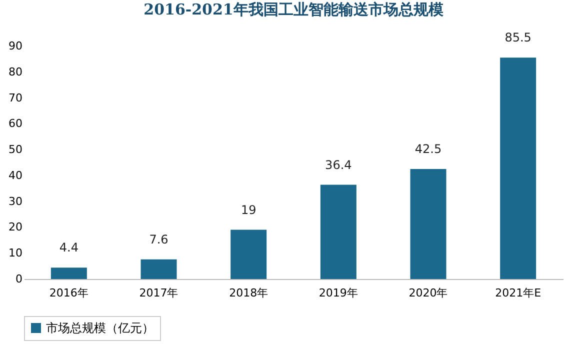  Describe the element at coordinates (100, 328) in the screenshot. I see `legend-label: 市场总规模（亿元）` at that location.